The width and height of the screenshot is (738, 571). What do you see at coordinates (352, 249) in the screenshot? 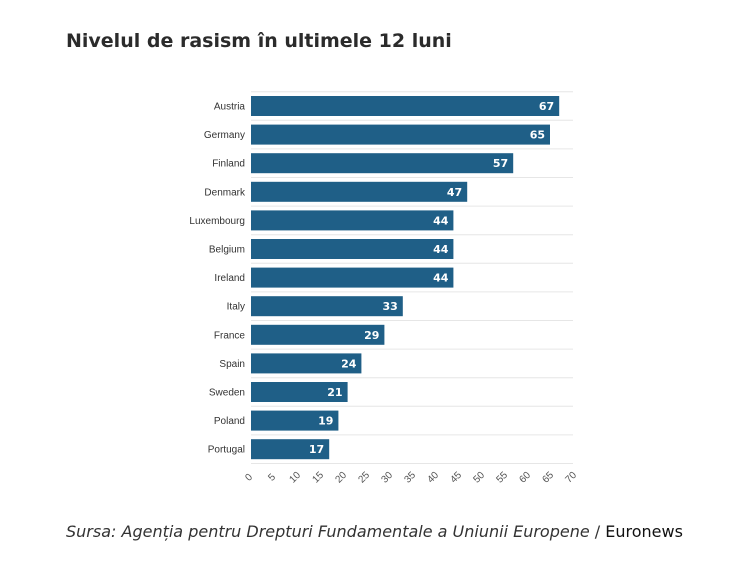
I see `bar-belgium` at bounding box center [352, 249].